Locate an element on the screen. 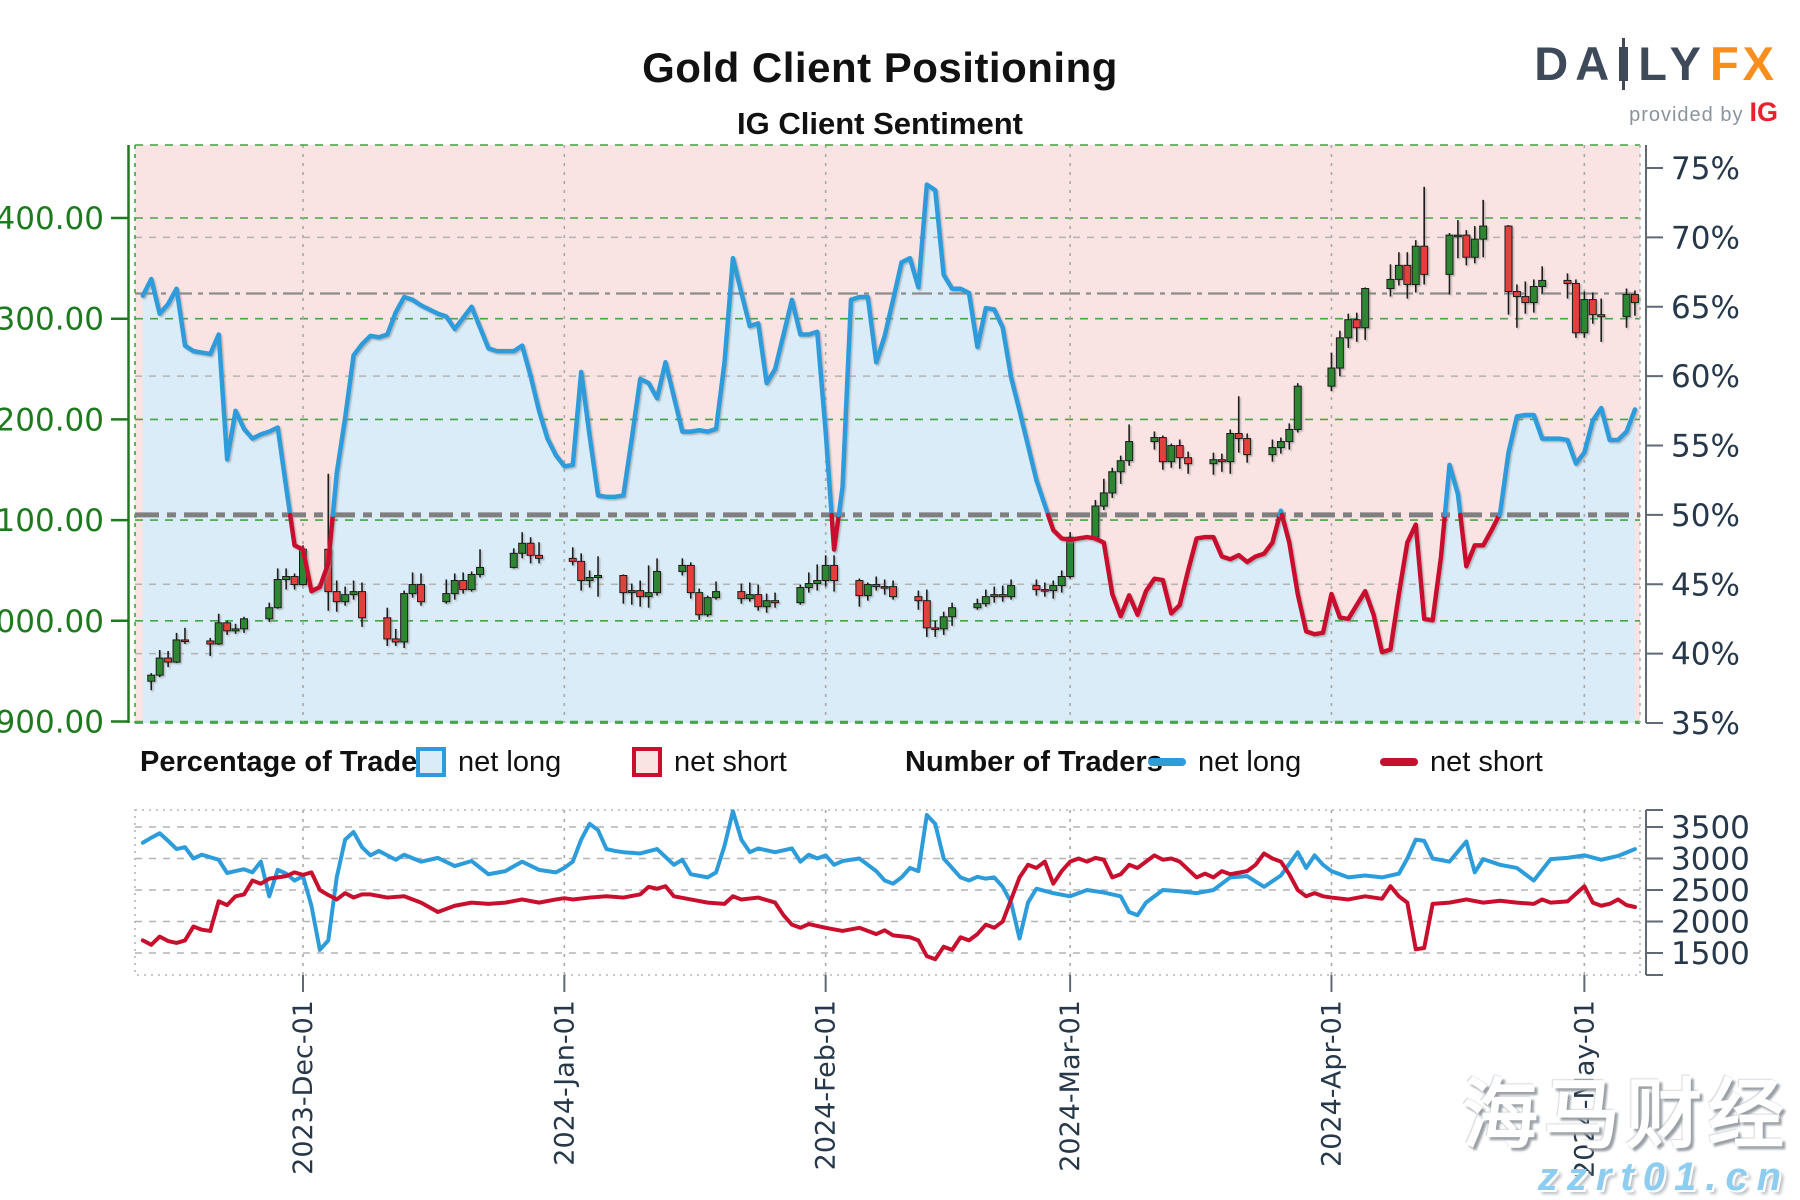 The width and height of the screenshot is (1800, 1200). watermark: 海马财经 zzrt01.cn is located at coordinates (1626, 1137).